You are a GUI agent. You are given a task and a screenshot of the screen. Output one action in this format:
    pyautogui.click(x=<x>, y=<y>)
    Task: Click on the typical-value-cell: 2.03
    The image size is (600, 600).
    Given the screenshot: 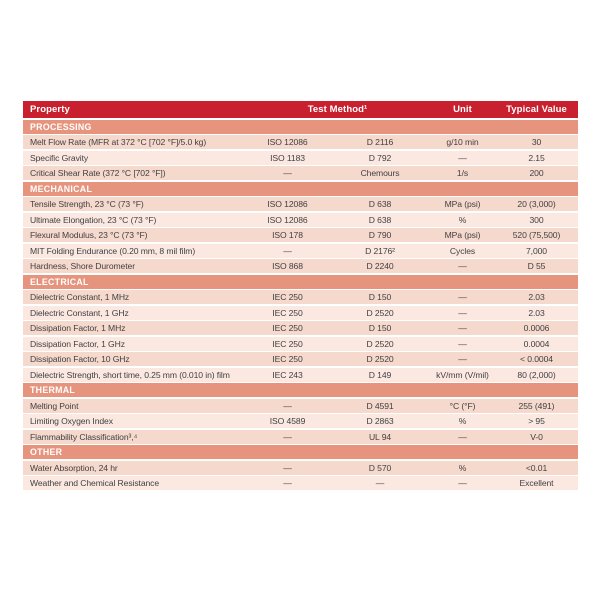 What is the action you would take?
    pyautogui.click(x=536, y=312)
    